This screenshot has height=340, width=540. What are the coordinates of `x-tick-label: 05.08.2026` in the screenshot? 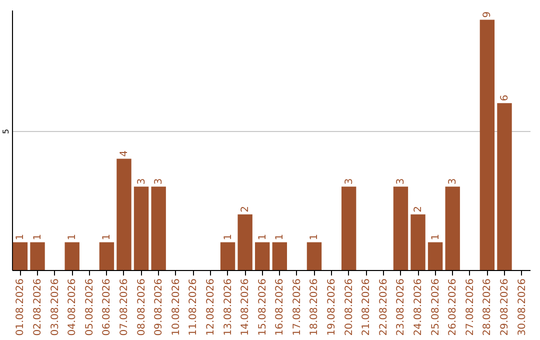 It's located at (90, 307).